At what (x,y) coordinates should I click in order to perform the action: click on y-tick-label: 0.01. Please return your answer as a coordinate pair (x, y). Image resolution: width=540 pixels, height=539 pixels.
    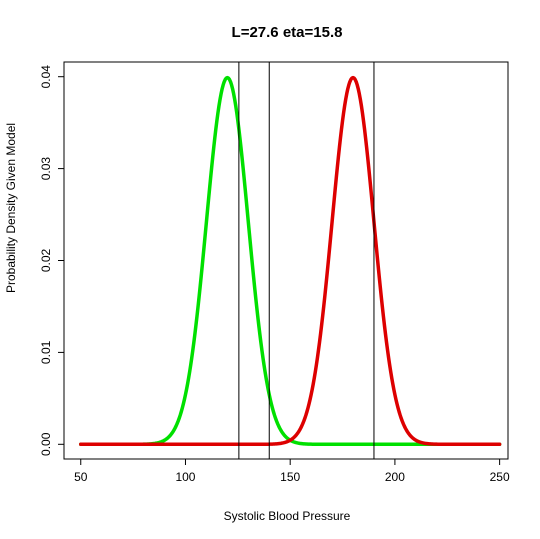
    Looking at the image, I should click on (46, 352).